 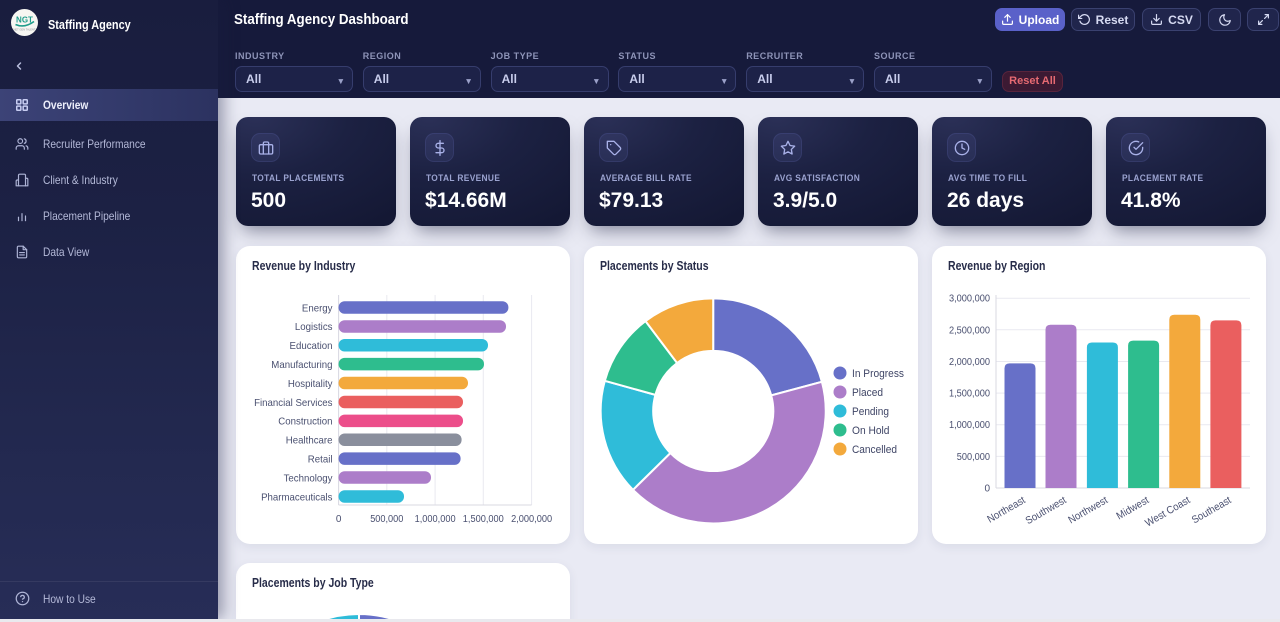 I want to click on svg-text: Education, so click(x=311, y=346).